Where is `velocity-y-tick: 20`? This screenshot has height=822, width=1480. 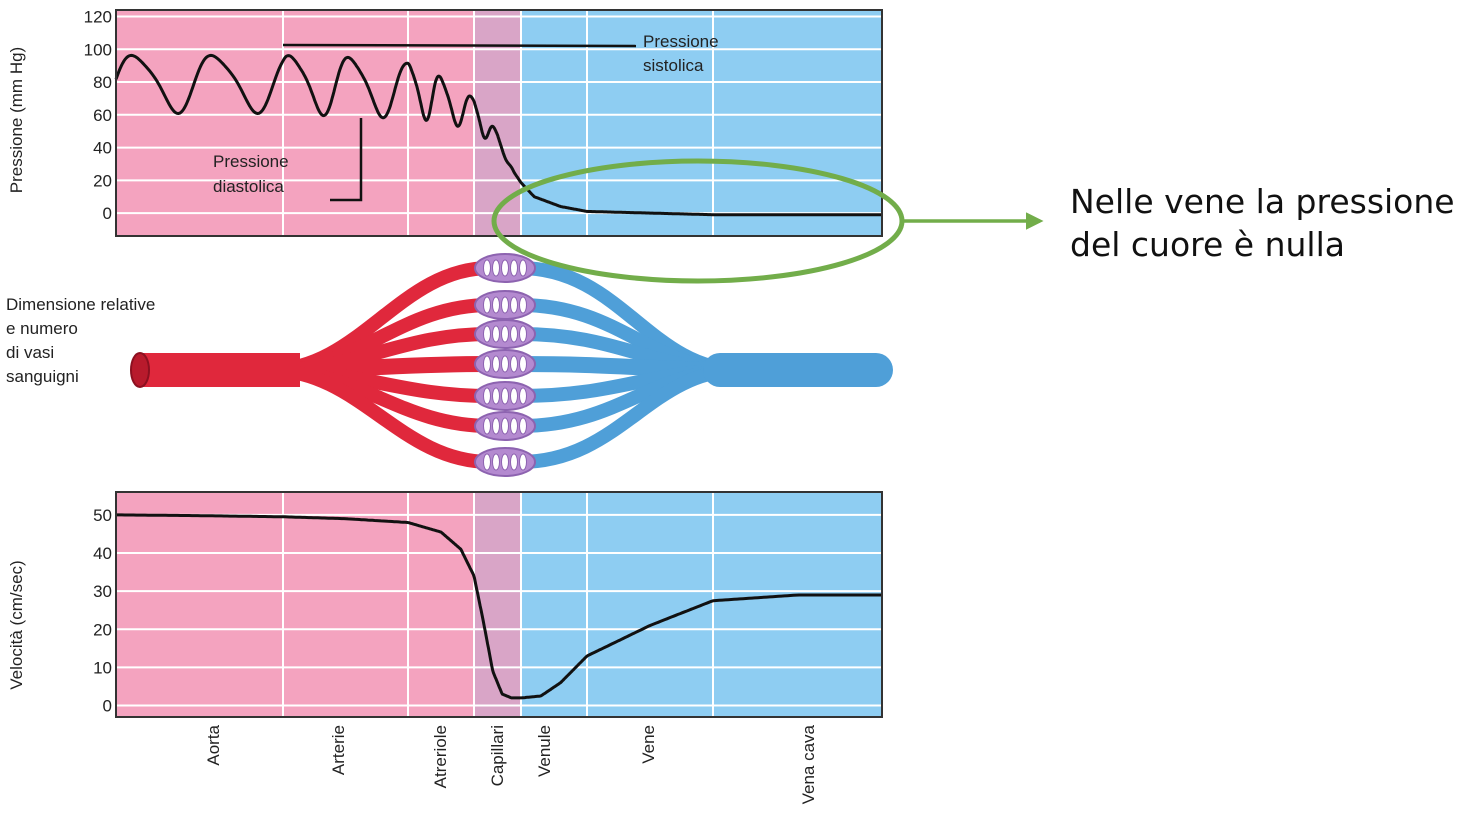
velocity-y-tick: 20 is located at coordinates (102, 629).